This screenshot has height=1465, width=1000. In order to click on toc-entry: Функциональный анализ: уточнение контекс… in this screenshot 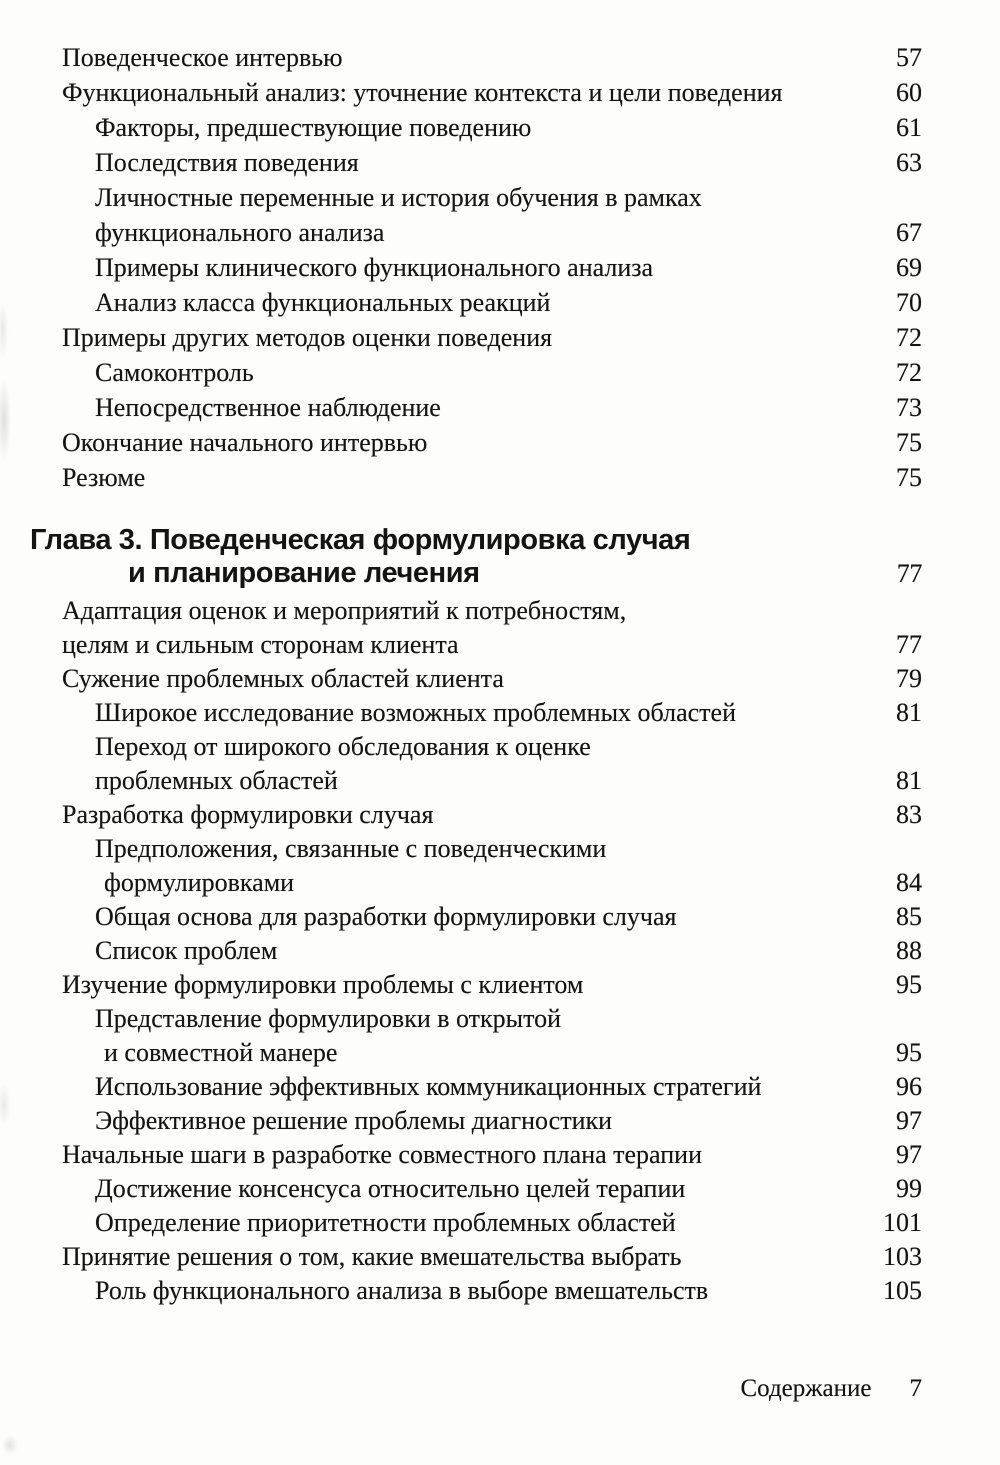, I will do `click(461, 92)`.